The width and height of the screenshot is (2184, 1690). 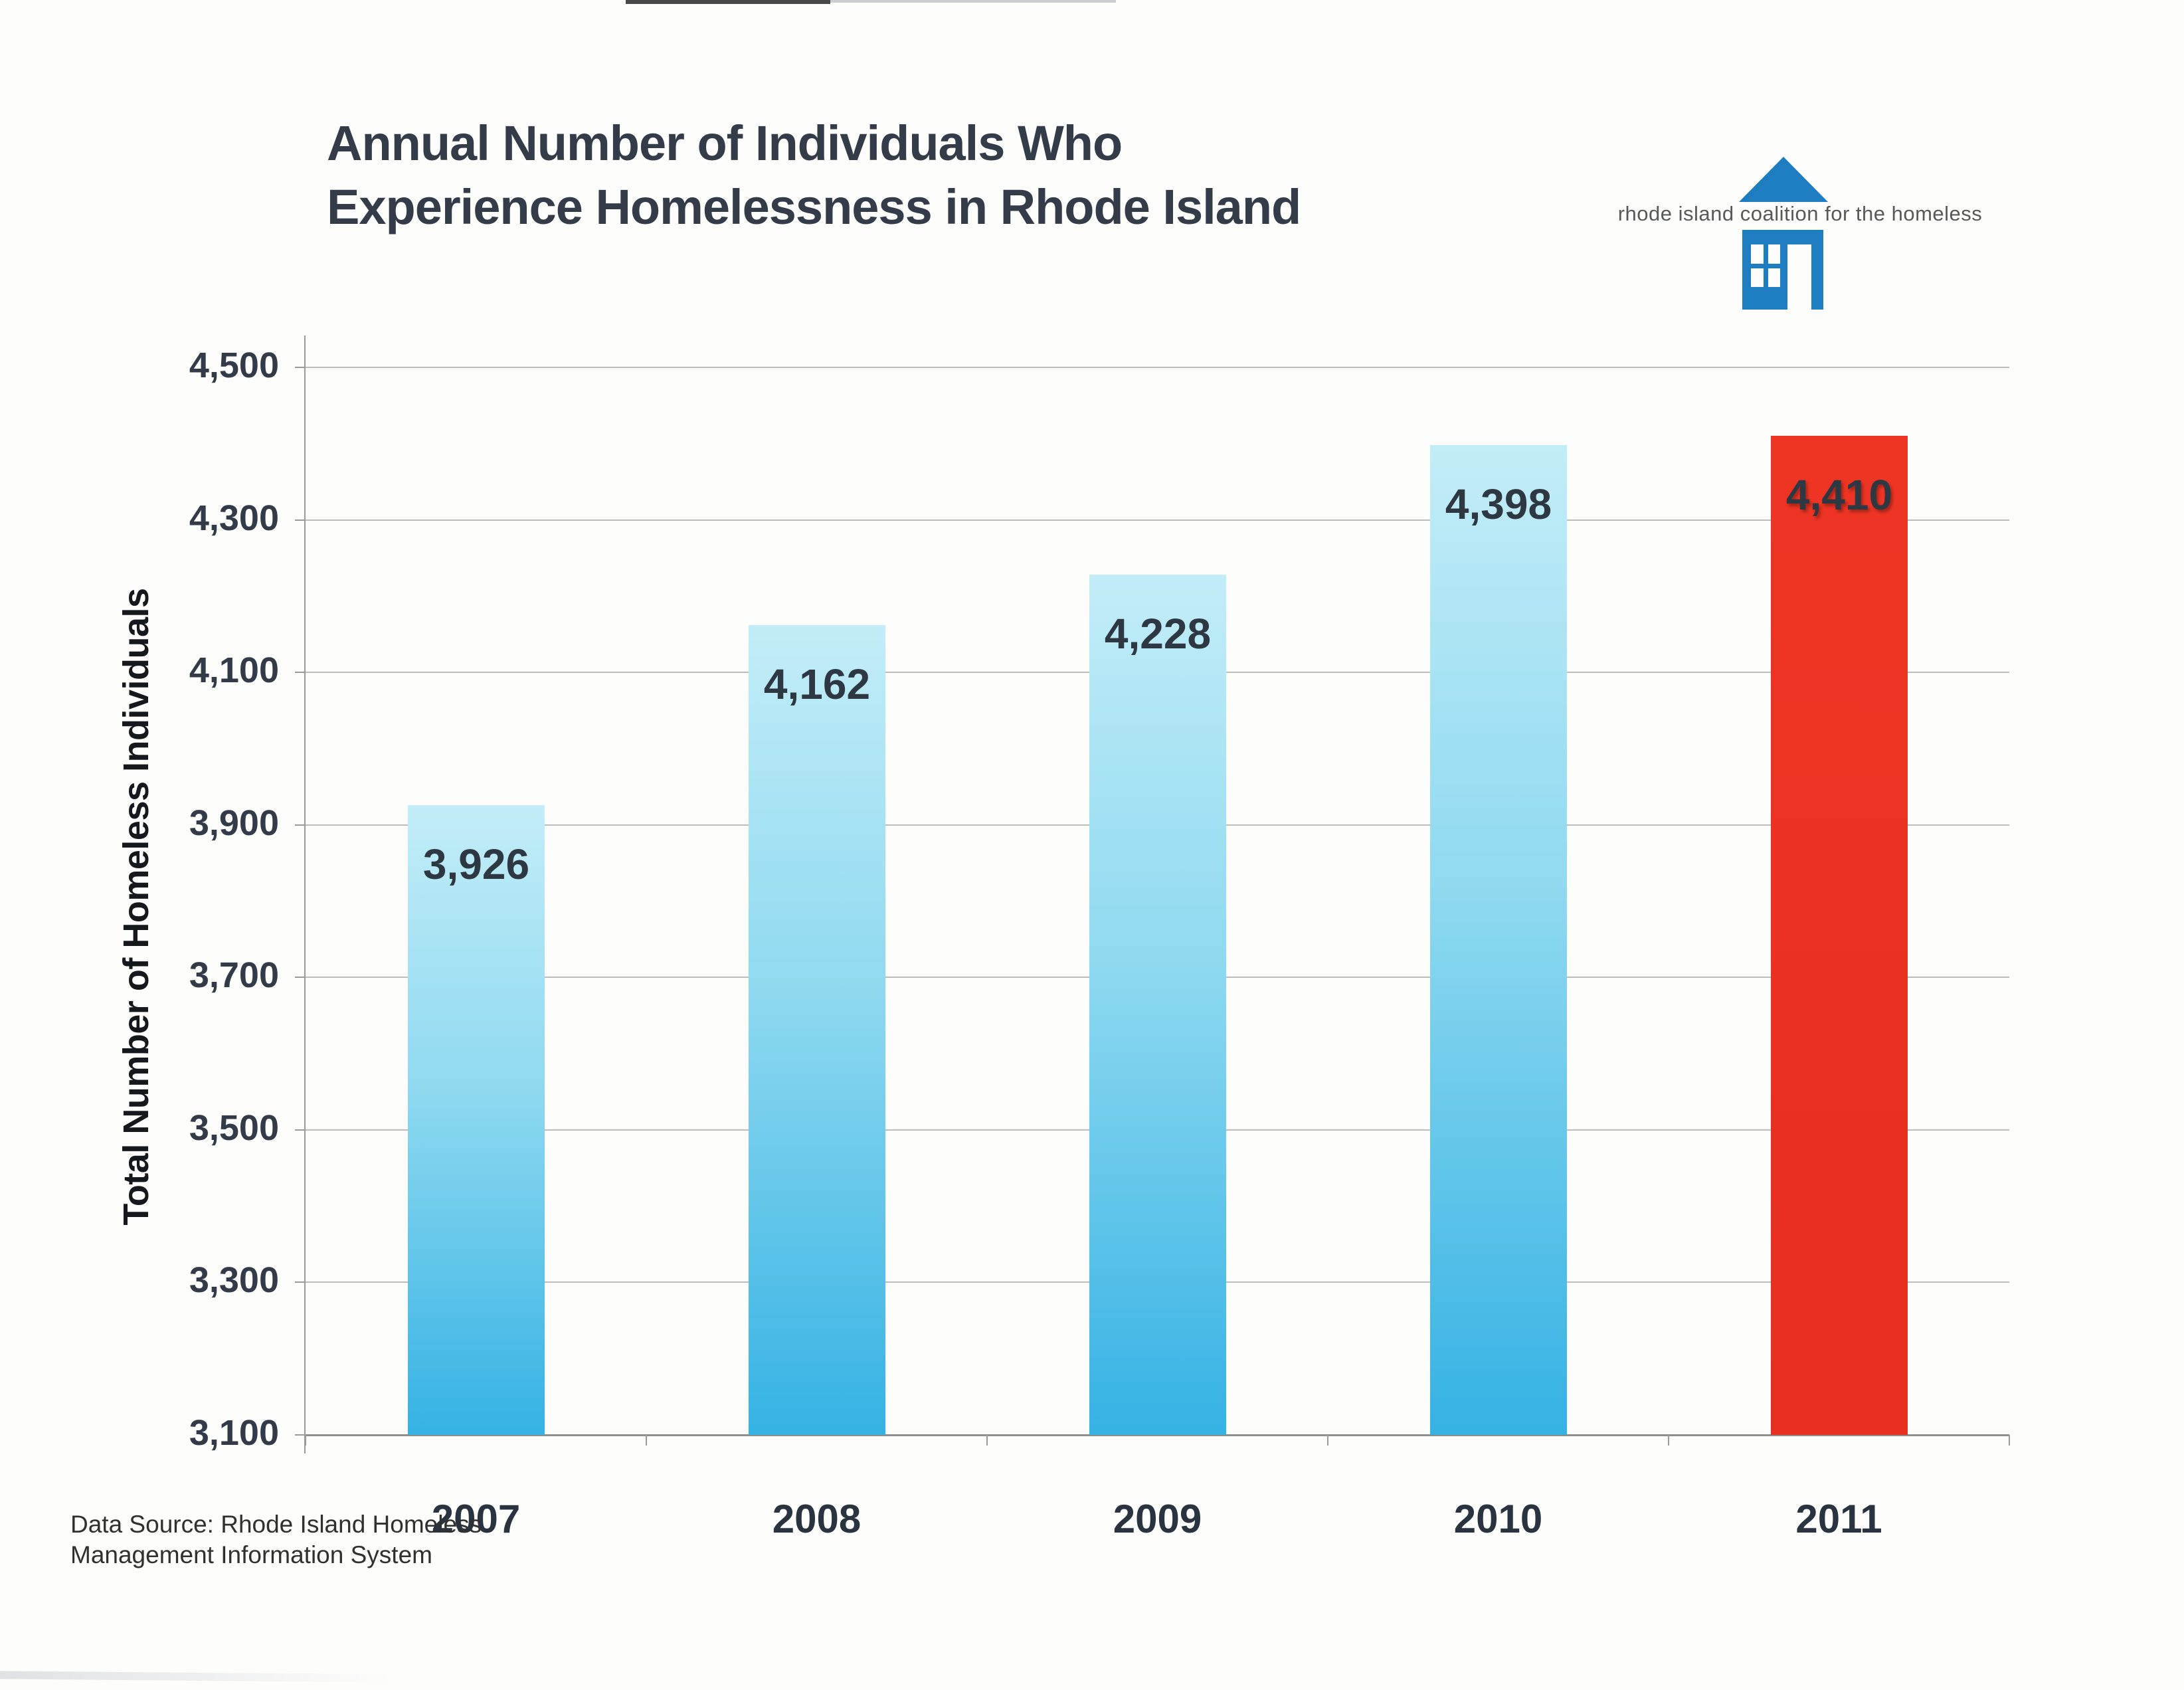 What do you see at coordinates (817, 1030) in the screenshot?
I see `bar-2008` at bounding box center [817, 1030].